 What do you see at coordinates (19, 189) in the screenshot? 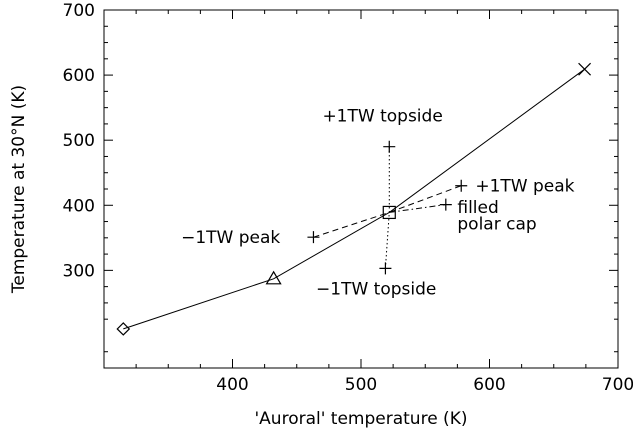
I see `y-axis-title: Temperature at 30°N (K)` at bounding box center [19, 189].